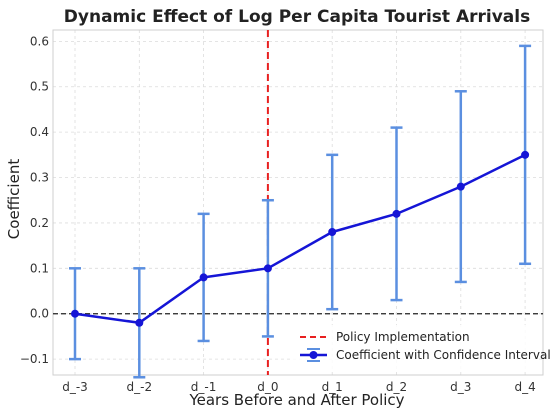  Describe the element at coordinates (396, 387) in the screenshot. I see `x-tick-label: d_2` at that location.